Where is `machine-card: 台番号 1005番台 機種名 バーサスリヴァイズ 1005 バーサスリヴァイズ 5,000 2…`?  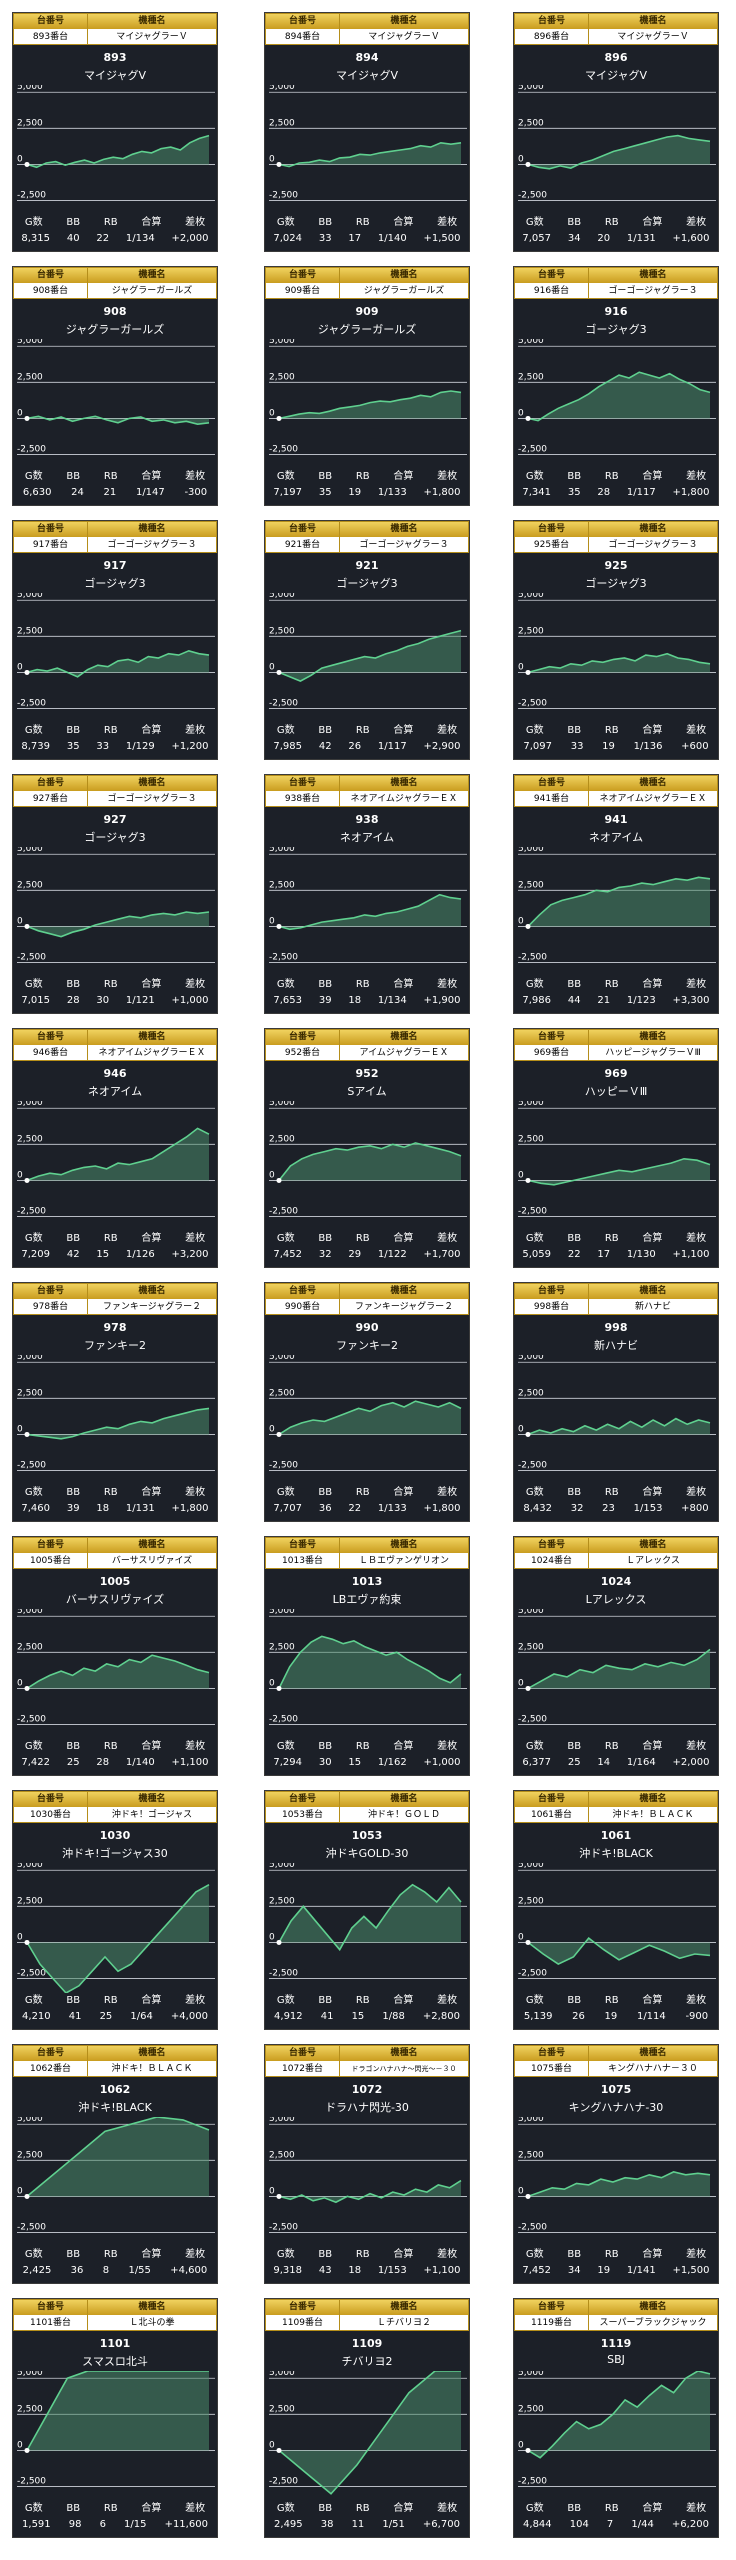
machine-card: 台番号 1005番台 機種名 バーサスリヴァイズ 1005 バーサスリヴァイズ 5,000 2… is located at coordinates (115, 1656).